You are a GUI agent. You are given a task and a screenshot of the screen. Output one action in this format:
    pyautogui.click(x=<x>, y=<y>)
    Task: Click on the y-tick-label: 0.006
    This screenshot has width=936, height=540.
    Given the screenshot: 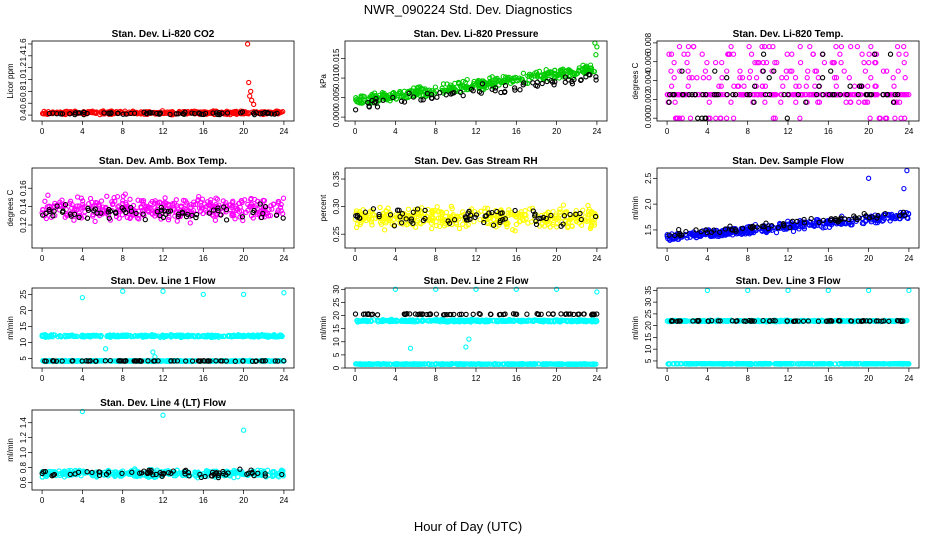 What is the action you would take?
    pyautogui.click(x=648, y=61)
    